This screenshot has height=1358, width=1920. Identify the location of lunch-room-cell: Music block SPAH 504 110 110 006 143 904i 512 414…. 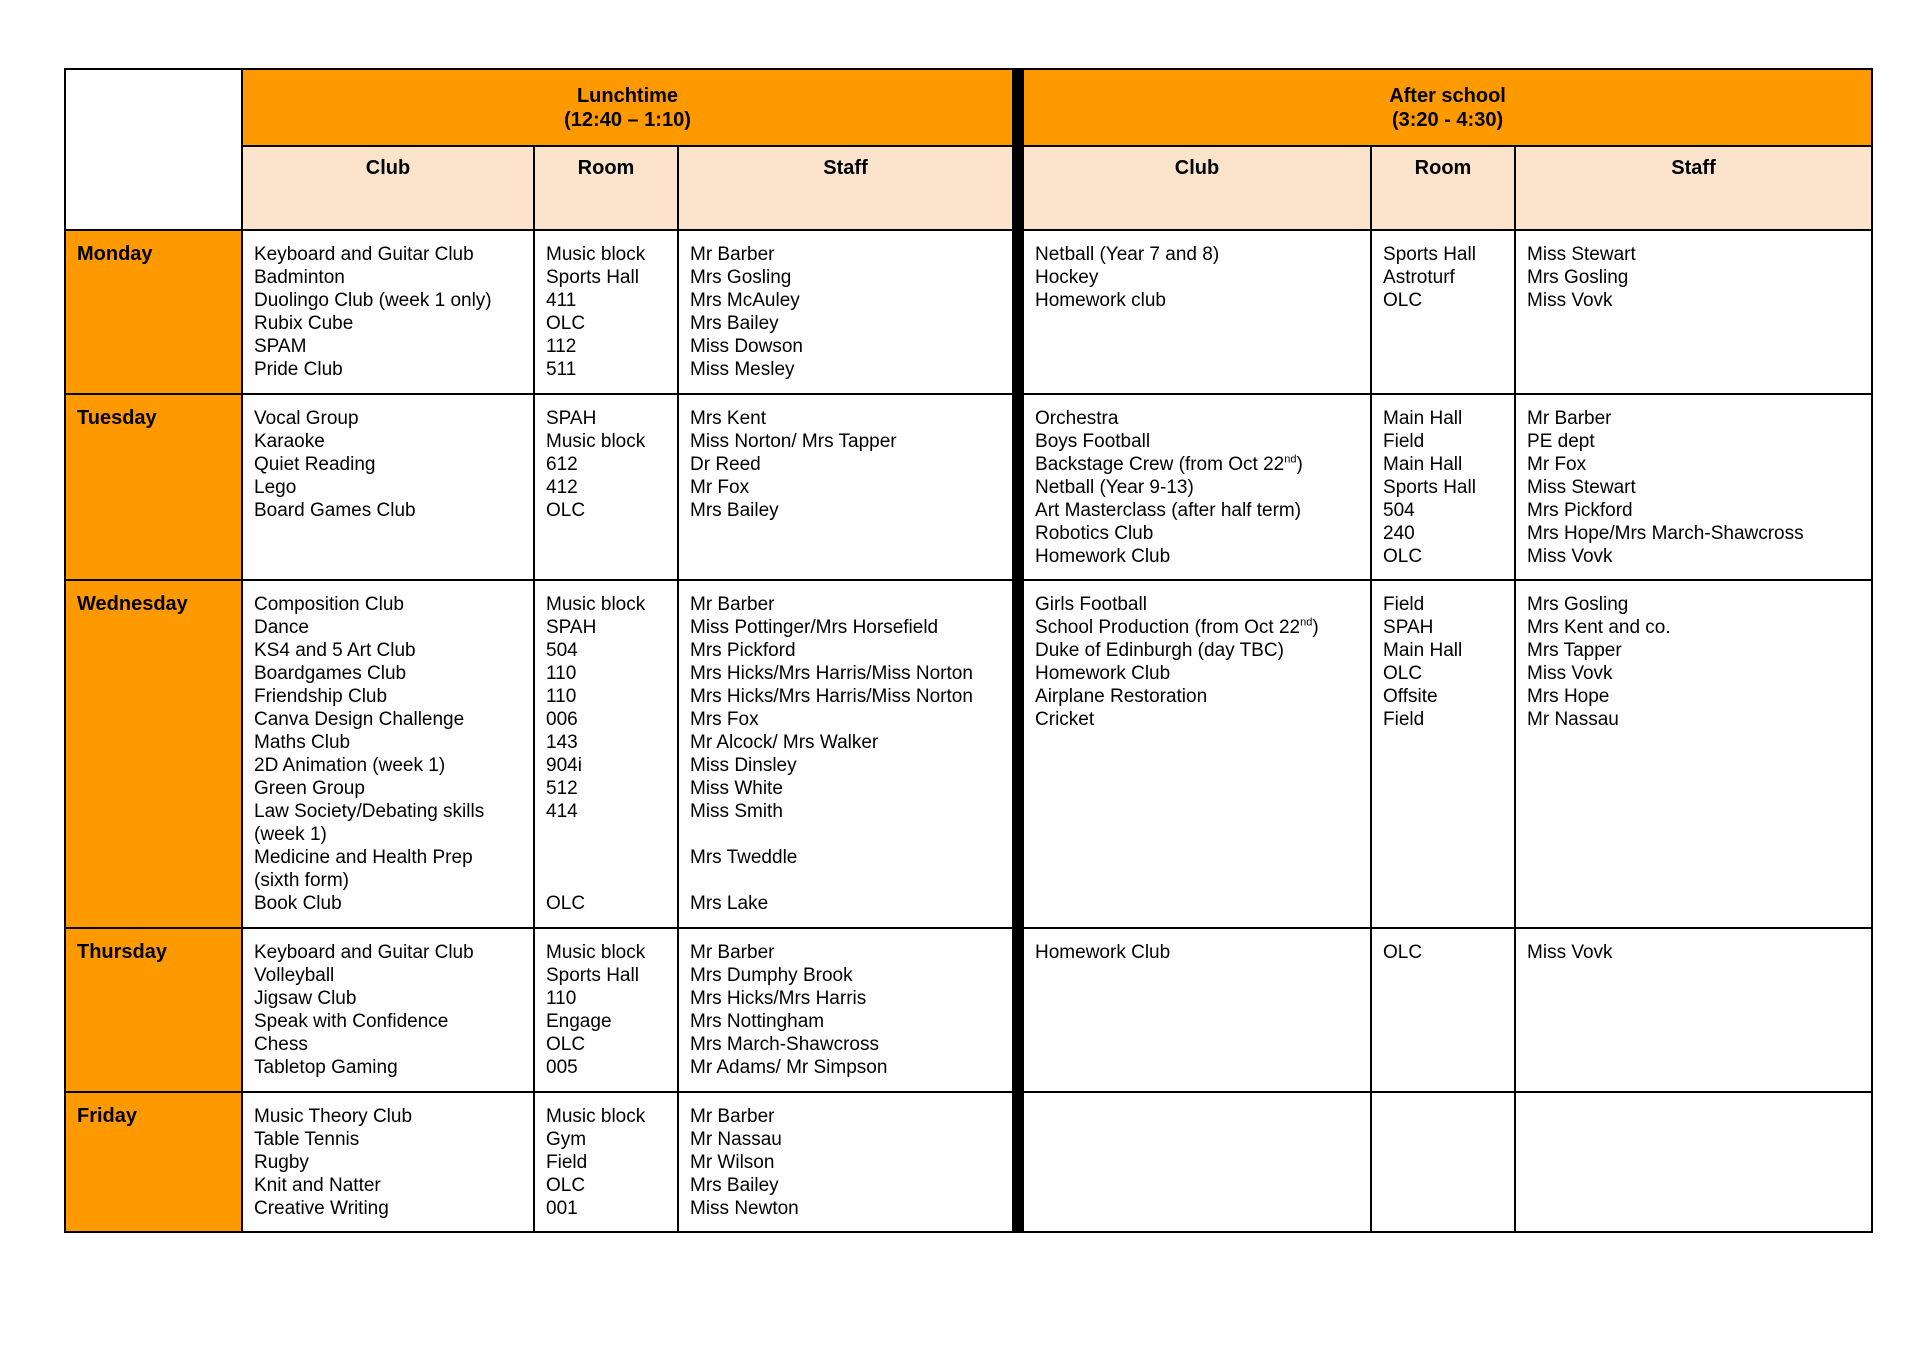
(606, 754).